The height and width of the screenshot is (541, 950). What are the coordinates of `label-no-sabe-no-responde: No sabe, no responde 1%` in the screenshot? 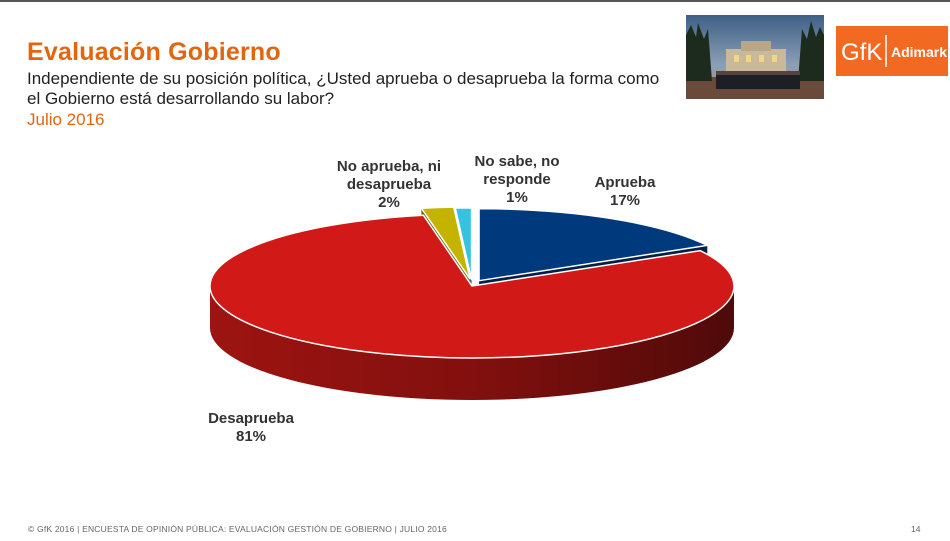 It's located at (517, 180).